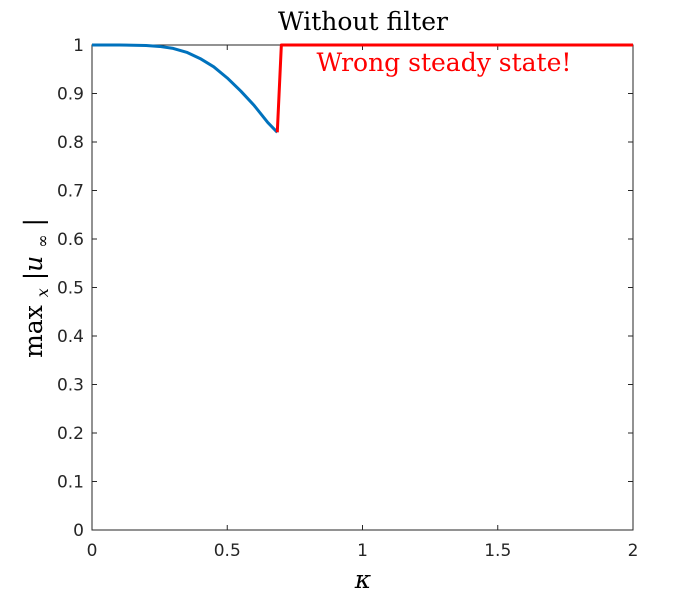 The image size is (700, 600). What do you see at coordinates (70, 240) in the screenshot?
I see `y-tick-label: 0.6` at bounding box center [70, 240].